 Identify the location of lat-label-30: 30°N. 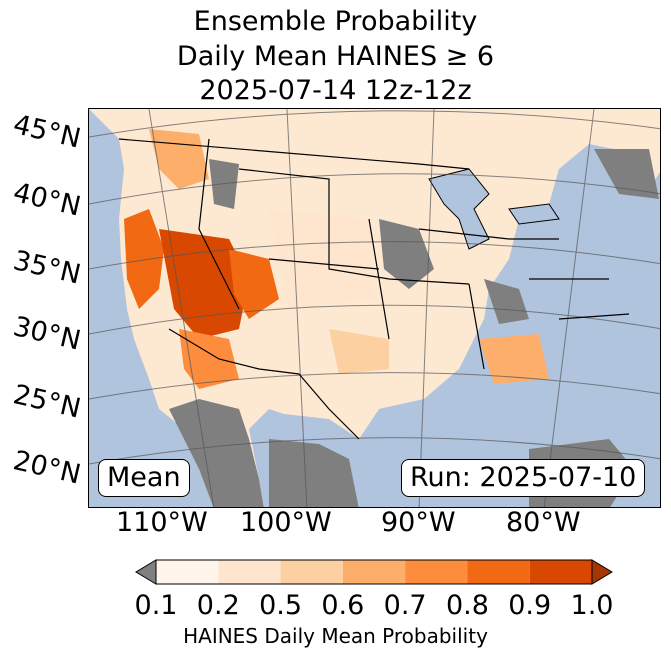
(47, 334).